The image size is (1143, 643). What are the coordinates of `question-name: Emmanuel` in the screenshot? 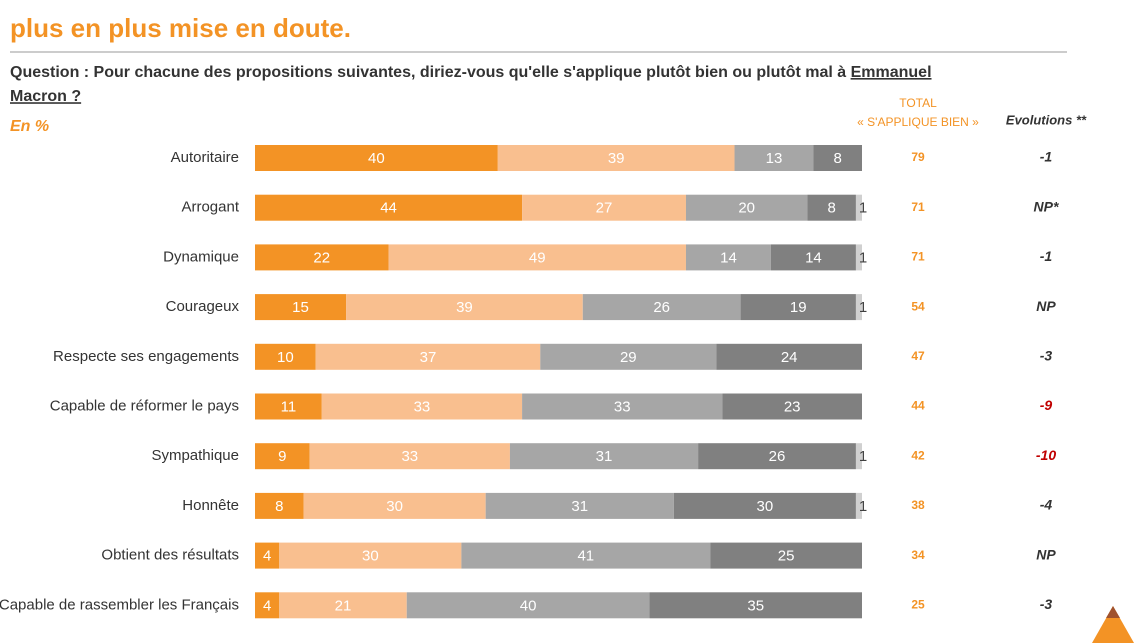 It's located at (891, 72).